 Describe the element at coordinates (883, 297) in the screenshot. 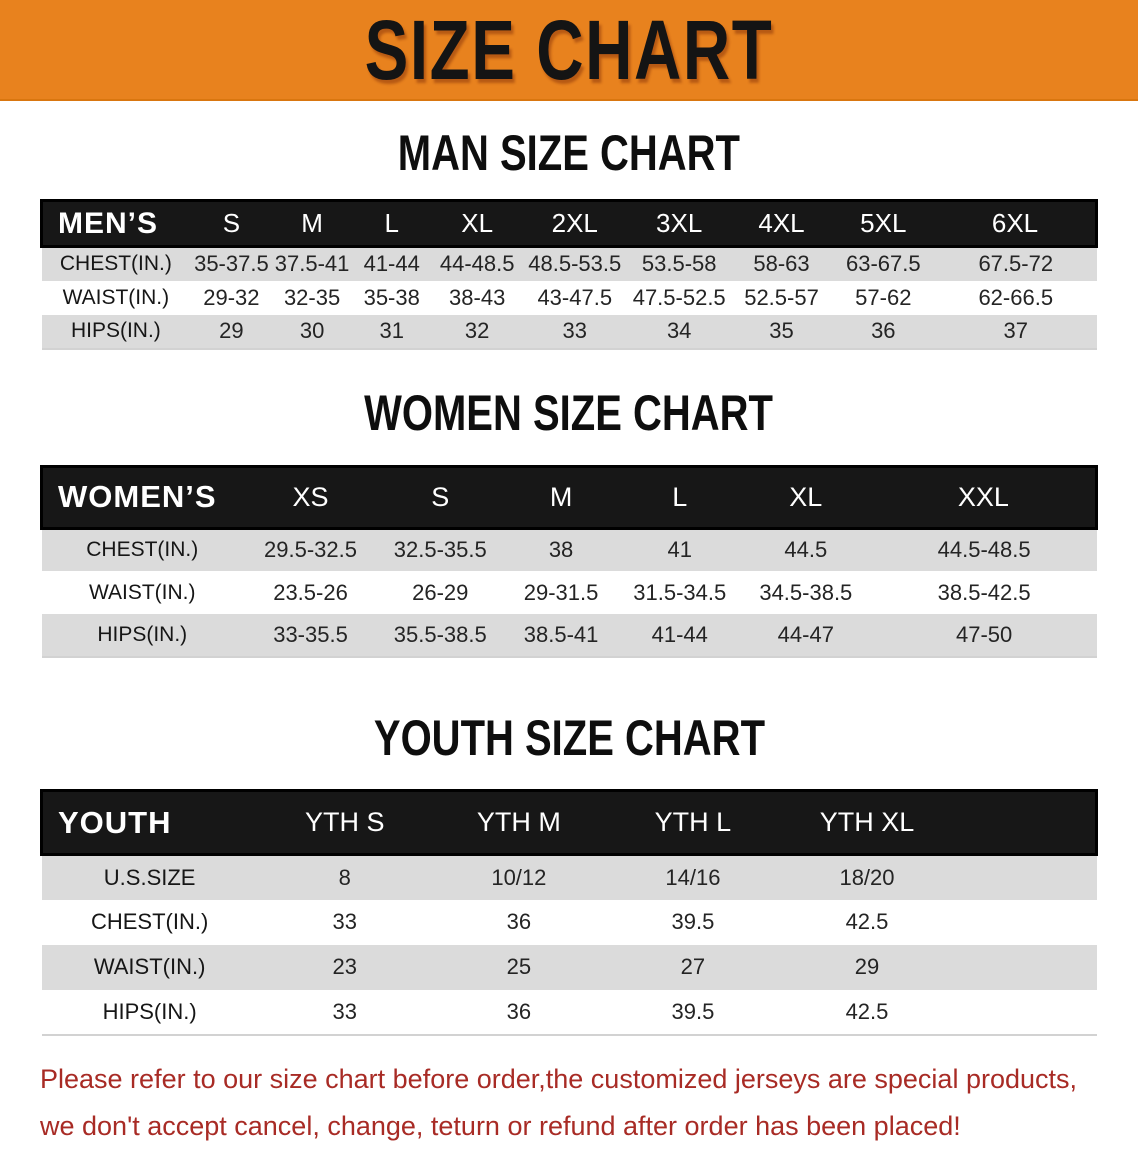

I see `measurement-value: 57-62` at that location.